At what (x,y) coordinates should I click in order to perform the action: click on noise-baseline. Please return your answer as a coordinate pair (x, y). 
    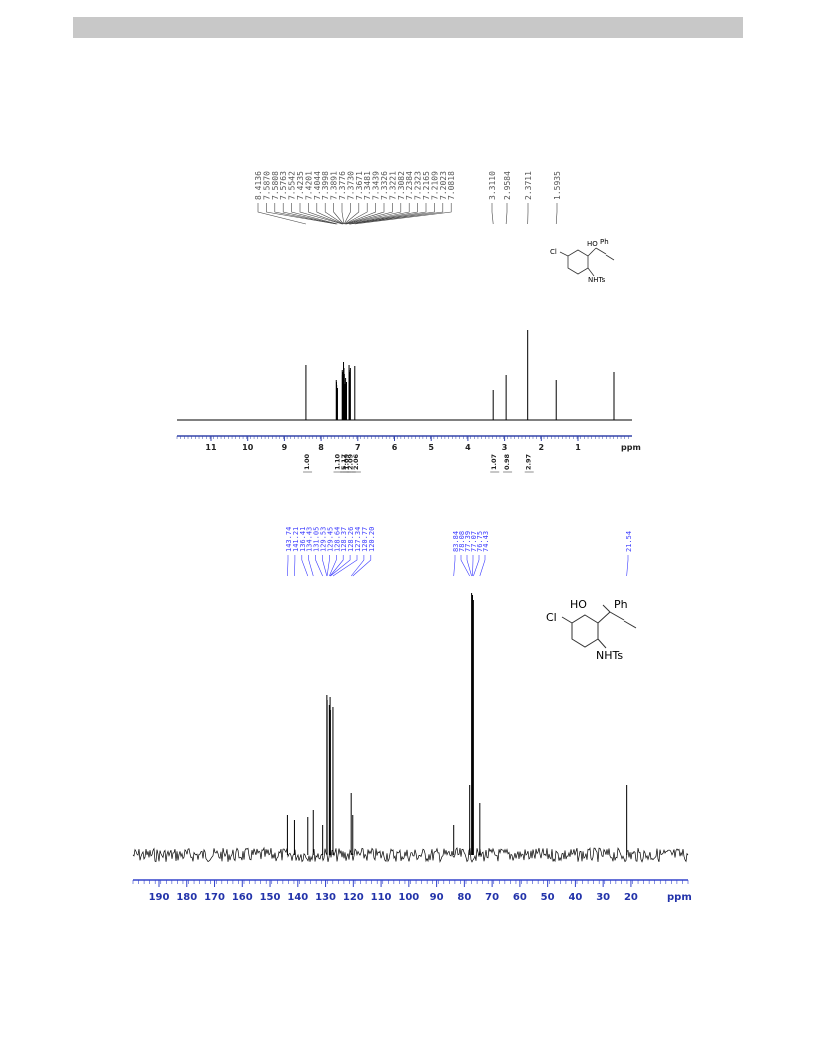
    Looking at the image, I should click on (410, 855).